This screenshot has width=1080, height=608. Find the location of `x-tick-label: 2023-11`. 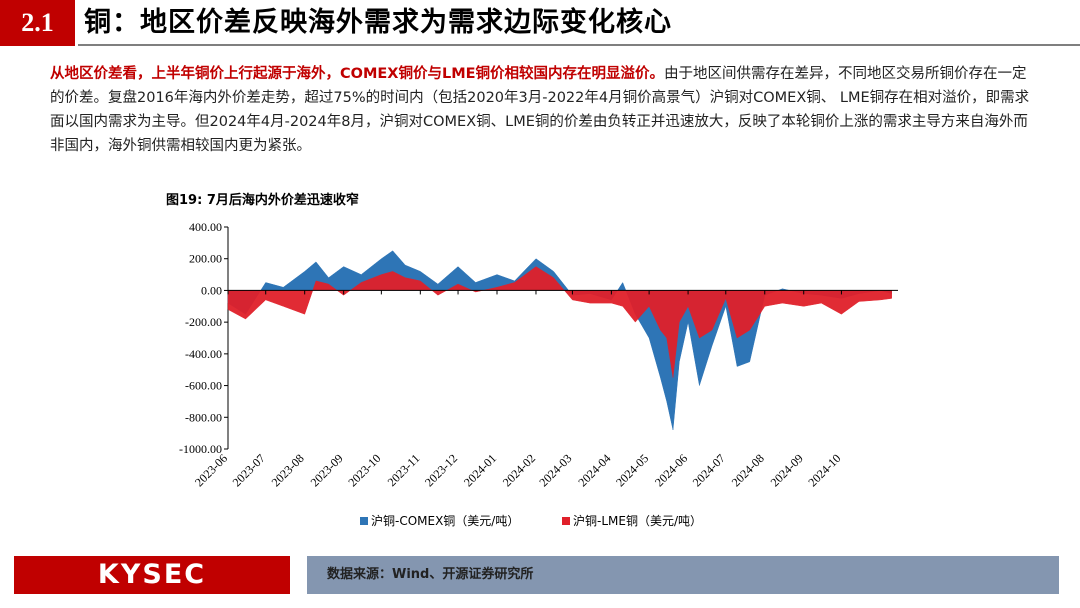

x-tick-label: 2023-11 is located at coordinates (404, 470).